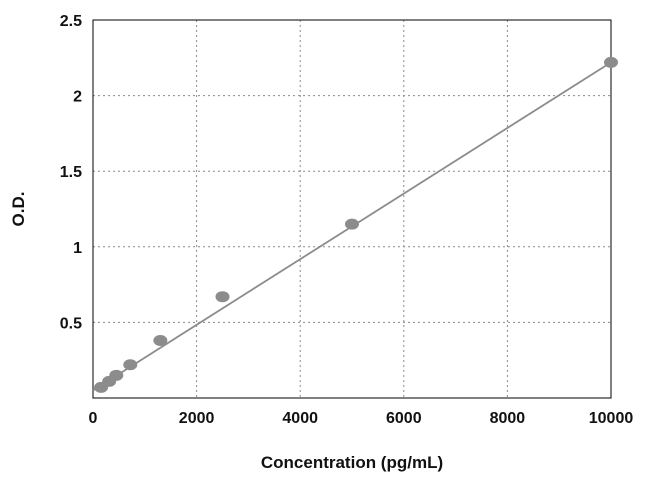  What do you see at coordinates (71, 21) in the screenshot?
I see `y-tick-label: 2.5` at bounding box center [71, 21].